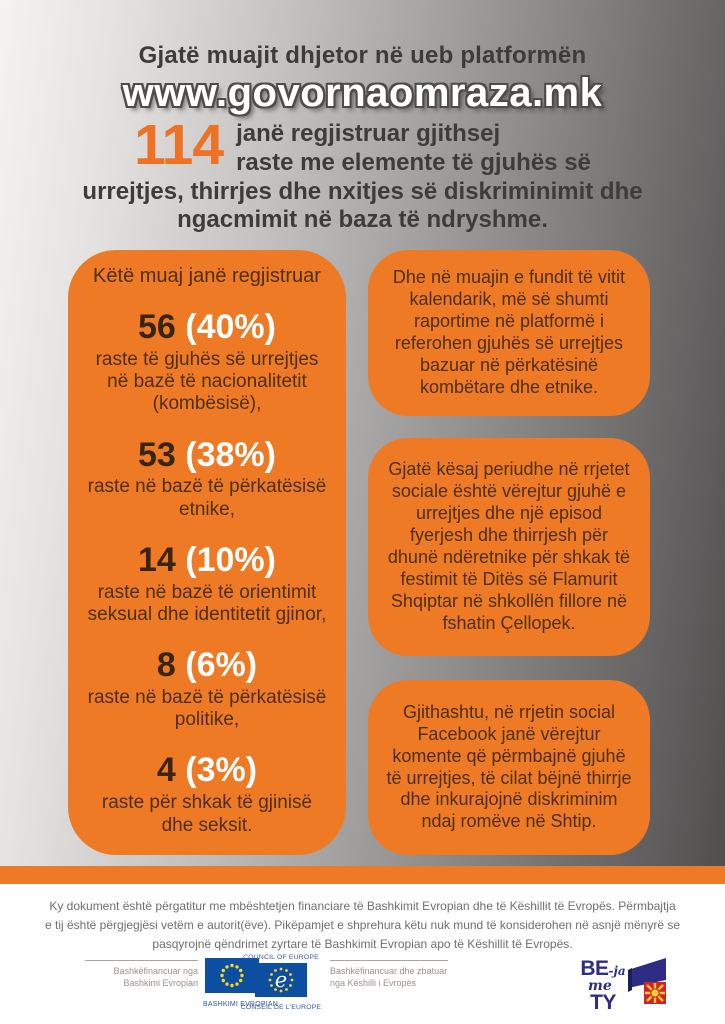  I want to click on eu-cofunded-caption: Bashkëfinancuar nga Bashkimi Evropian, so click(141, 974).